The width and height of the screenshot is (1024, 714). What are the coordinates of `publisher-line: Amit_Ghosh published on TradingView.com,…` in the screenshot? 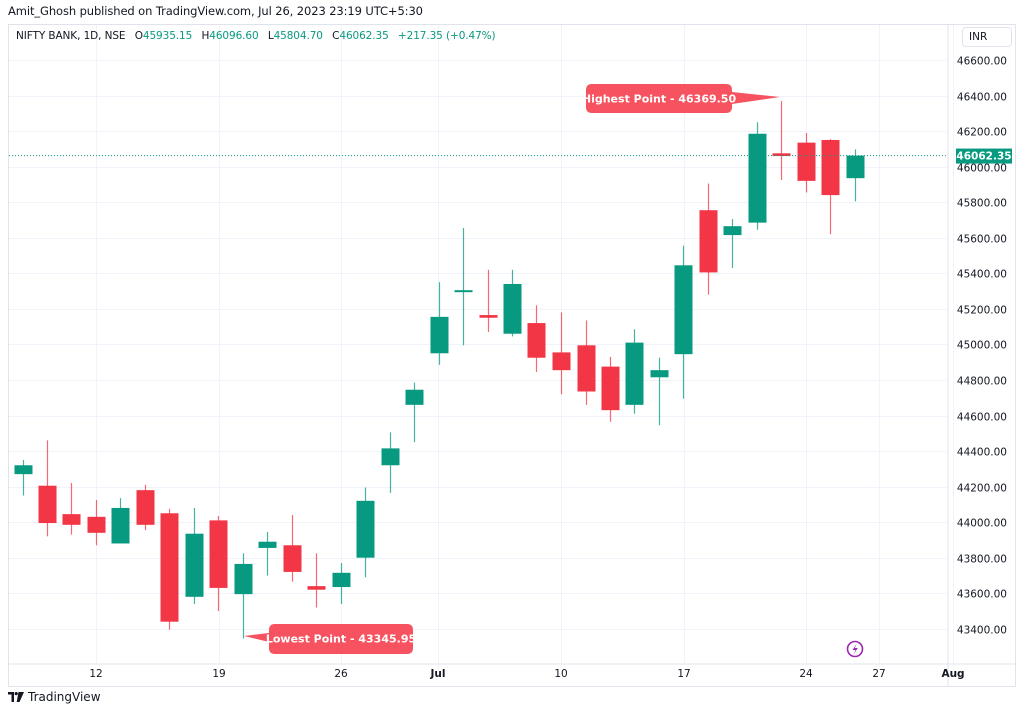 It's located at (215, 11).